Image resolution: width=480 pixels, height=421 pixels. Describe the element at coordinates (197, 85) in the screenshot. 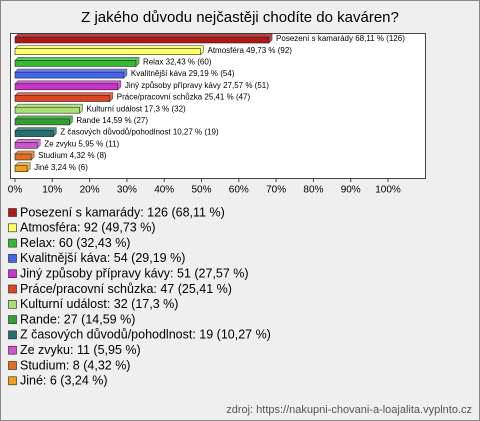

I see `value-label: Jiný způsoby přípravy kávy 27,57 % (51)` at that location.